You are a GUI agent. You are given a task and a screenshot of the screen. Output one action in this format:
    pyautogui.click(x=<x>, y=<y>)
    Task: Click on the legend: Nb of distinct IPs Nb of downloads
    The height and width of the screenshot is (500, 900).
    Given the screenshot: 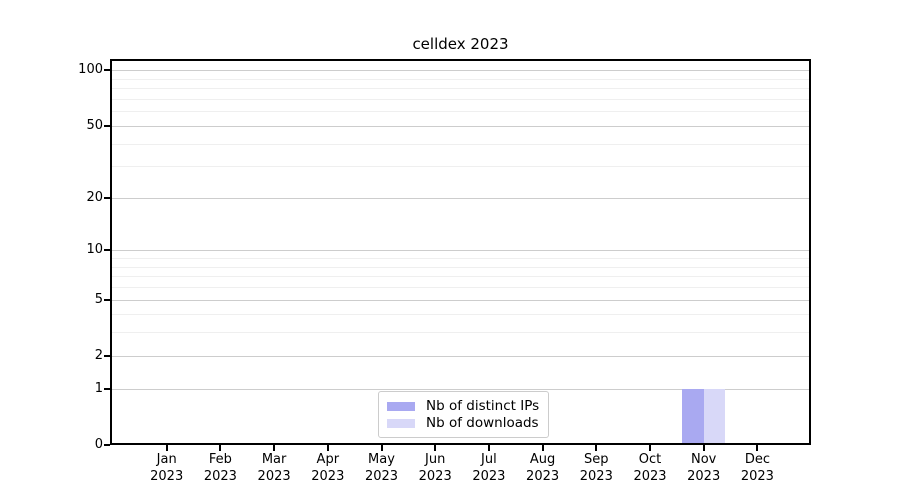 What is the action you would take?
    pyautogui.click(x=464, y=414)
    